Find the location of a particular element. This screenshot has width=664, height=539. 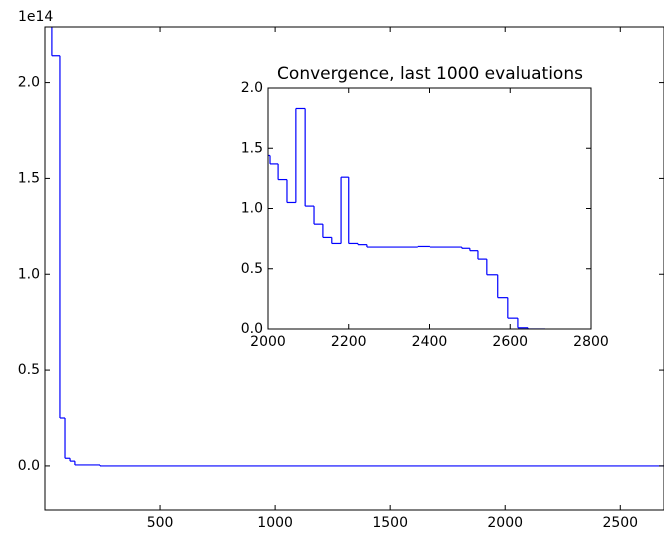

y-offset-label: 1e14 is located at coordinates (35, 17).